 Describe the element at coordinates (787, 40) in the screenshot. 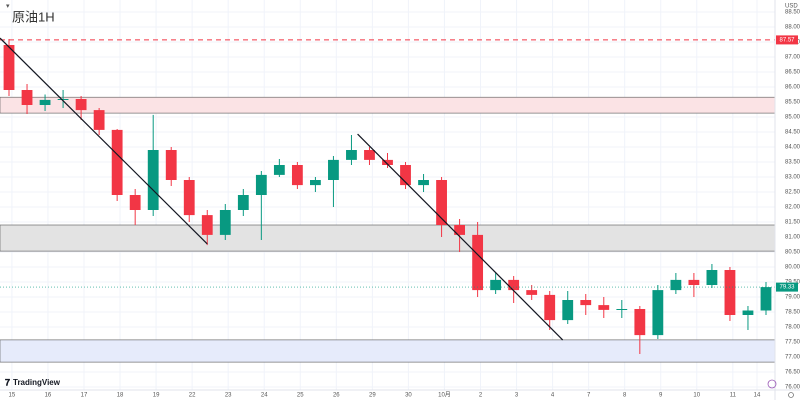

I see `price-level-badge` at that location.